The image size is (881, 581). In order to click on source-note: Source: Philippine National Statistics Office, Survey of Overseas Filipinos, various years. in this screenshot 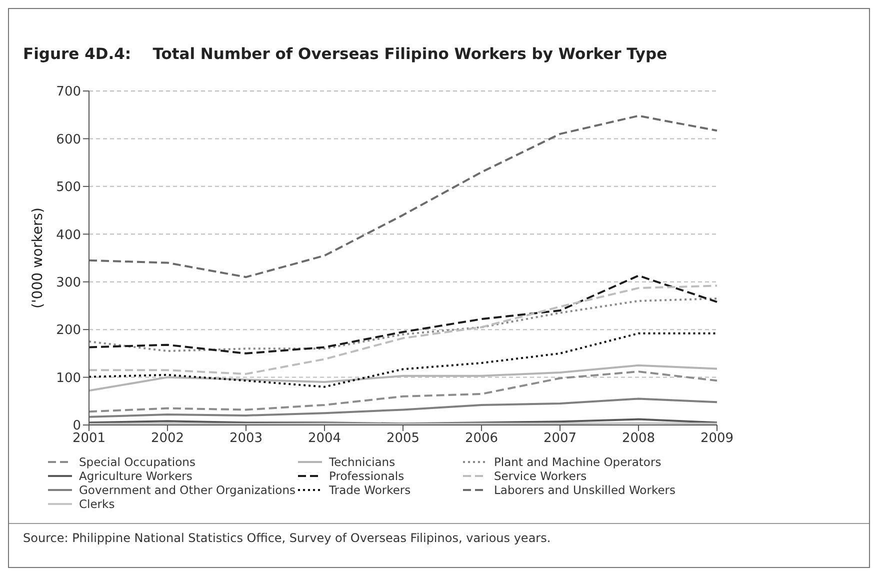, I will do `click(287, 538)`.